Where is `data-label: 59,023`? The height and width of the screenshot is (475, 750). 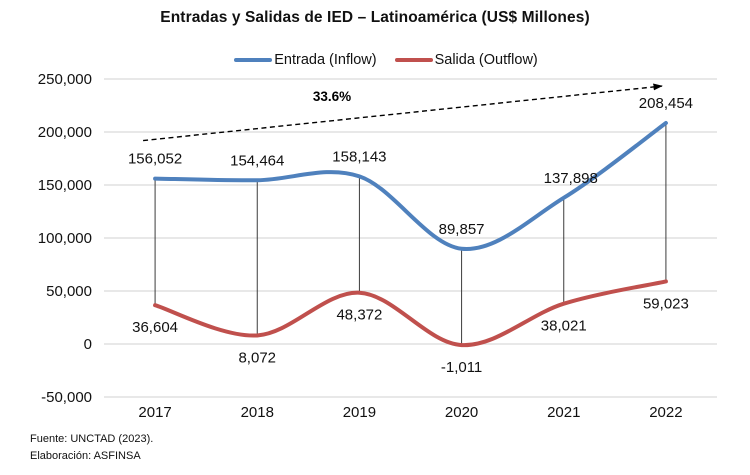 data-label: 59,023 is located at coordinates (666, 303).